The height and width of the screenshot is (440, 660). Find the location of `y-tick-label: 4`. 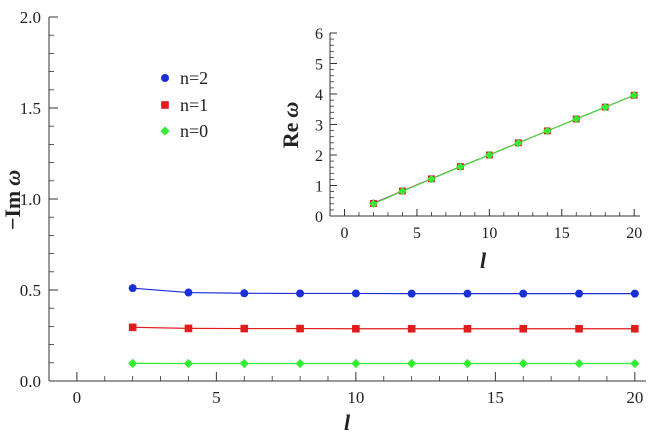

y-tick-label: 4 is located at coordinates (319, 95).